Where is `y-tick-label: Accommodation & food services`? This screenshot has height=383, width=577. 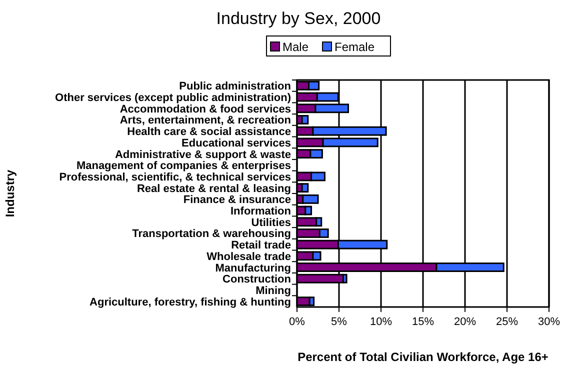 y-tick-label: Accommodation & food services is located at coordinates (205, 109).